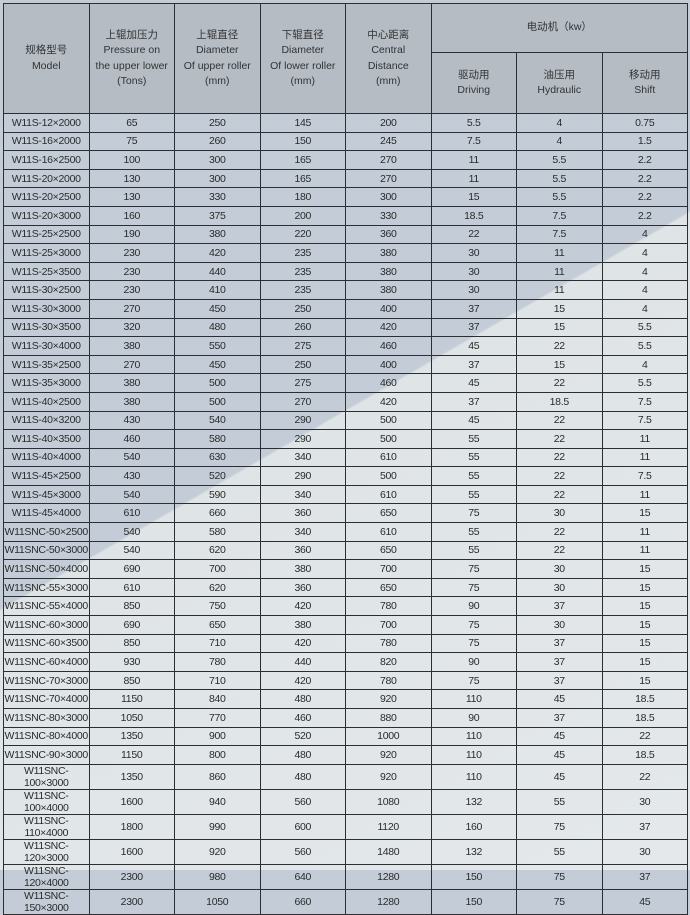 The image size is (690, 915). Describe the element at coordinates (131, 718) in the screenshot. I see `cell-pressure: 1050` at that location.